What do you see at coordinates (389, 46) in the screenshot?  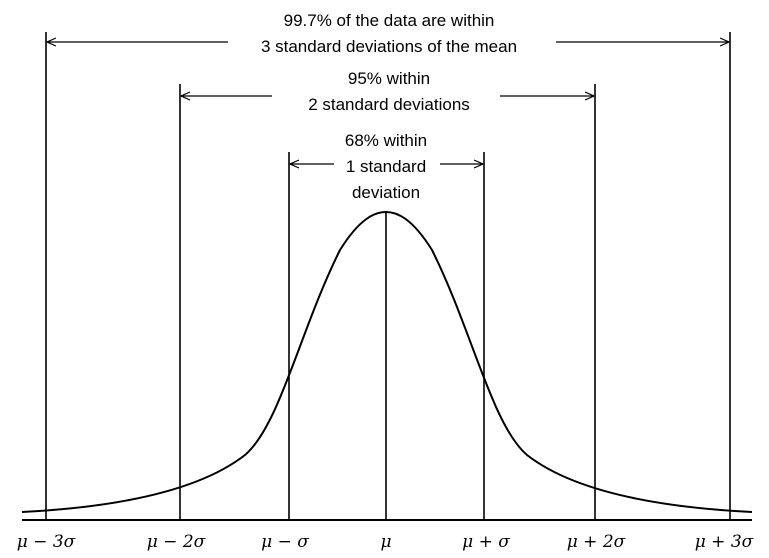 I see `annotation-3sigma-line2: 3 standard deviations of the mean` at bounding box center [389, 46].